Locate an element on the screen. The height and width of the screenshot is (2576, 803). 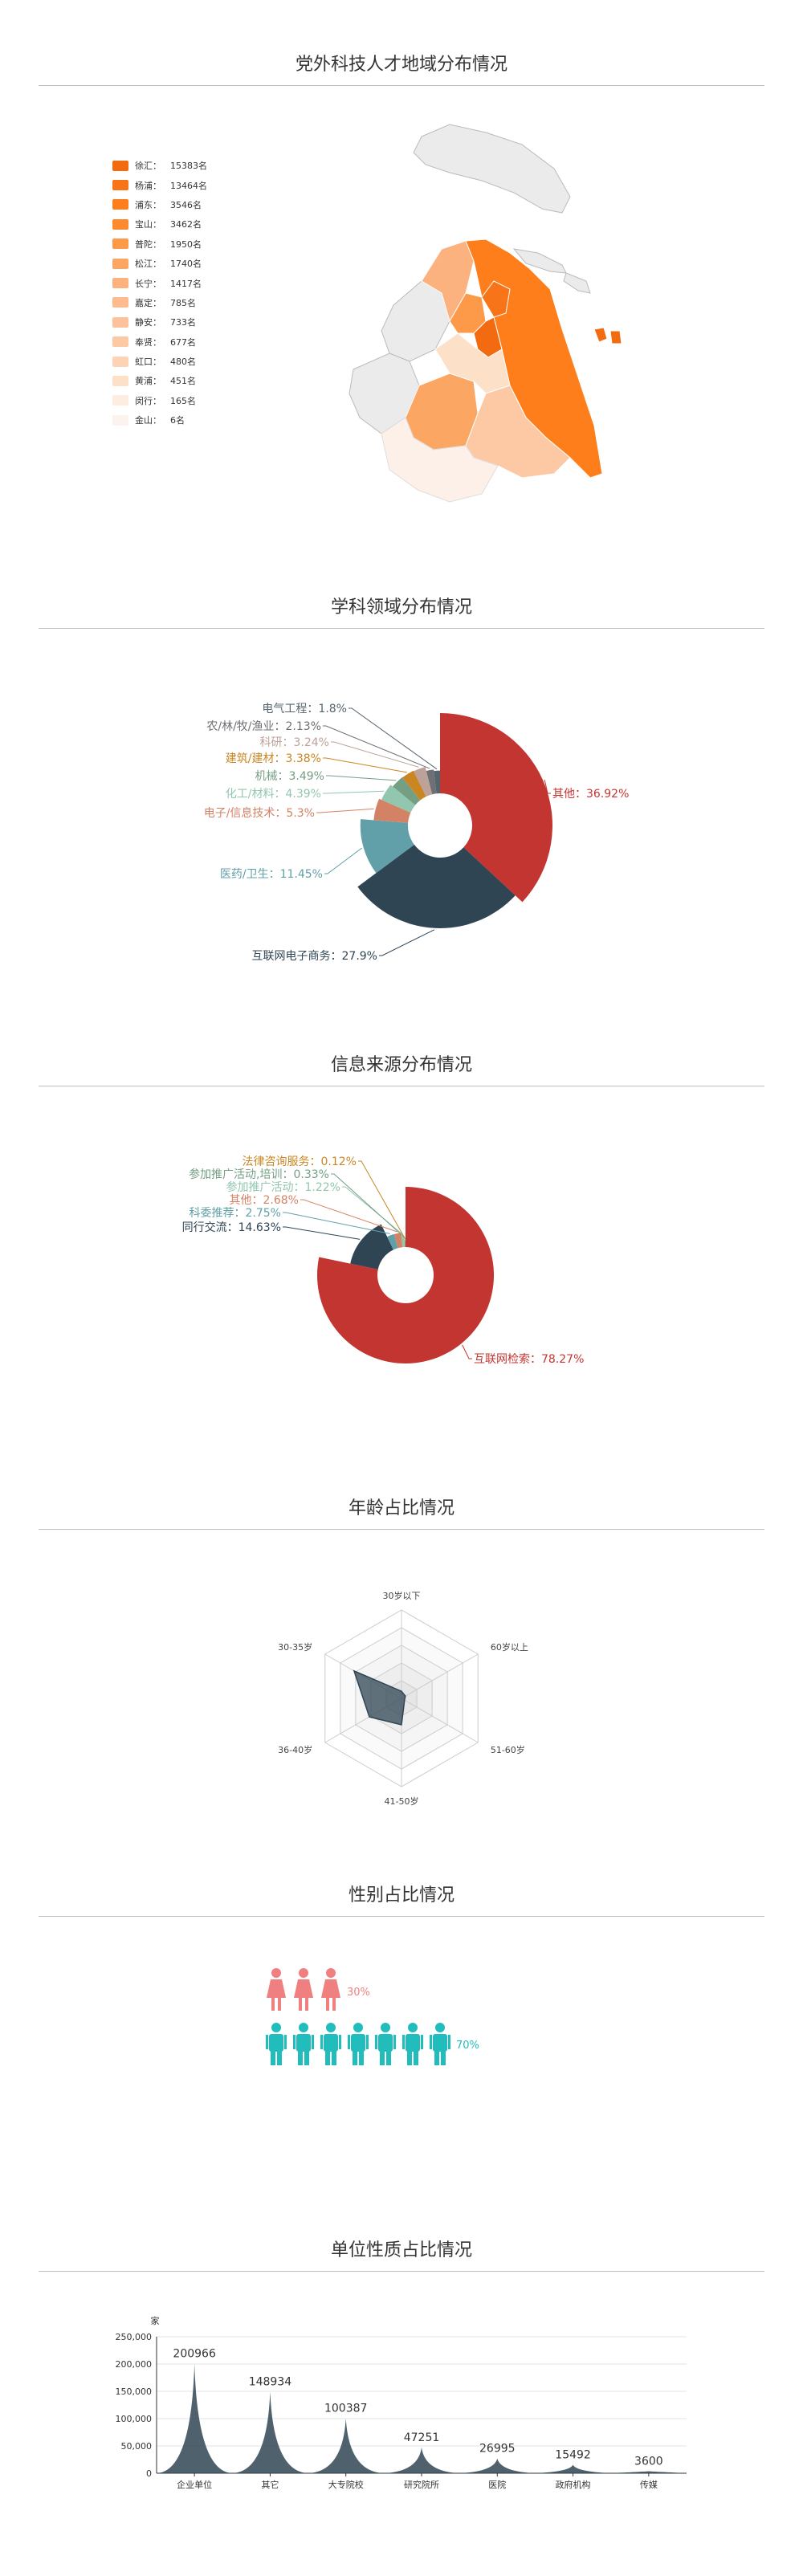
legend-item: 虹口： 480名 is located at coordinates (160, 361).